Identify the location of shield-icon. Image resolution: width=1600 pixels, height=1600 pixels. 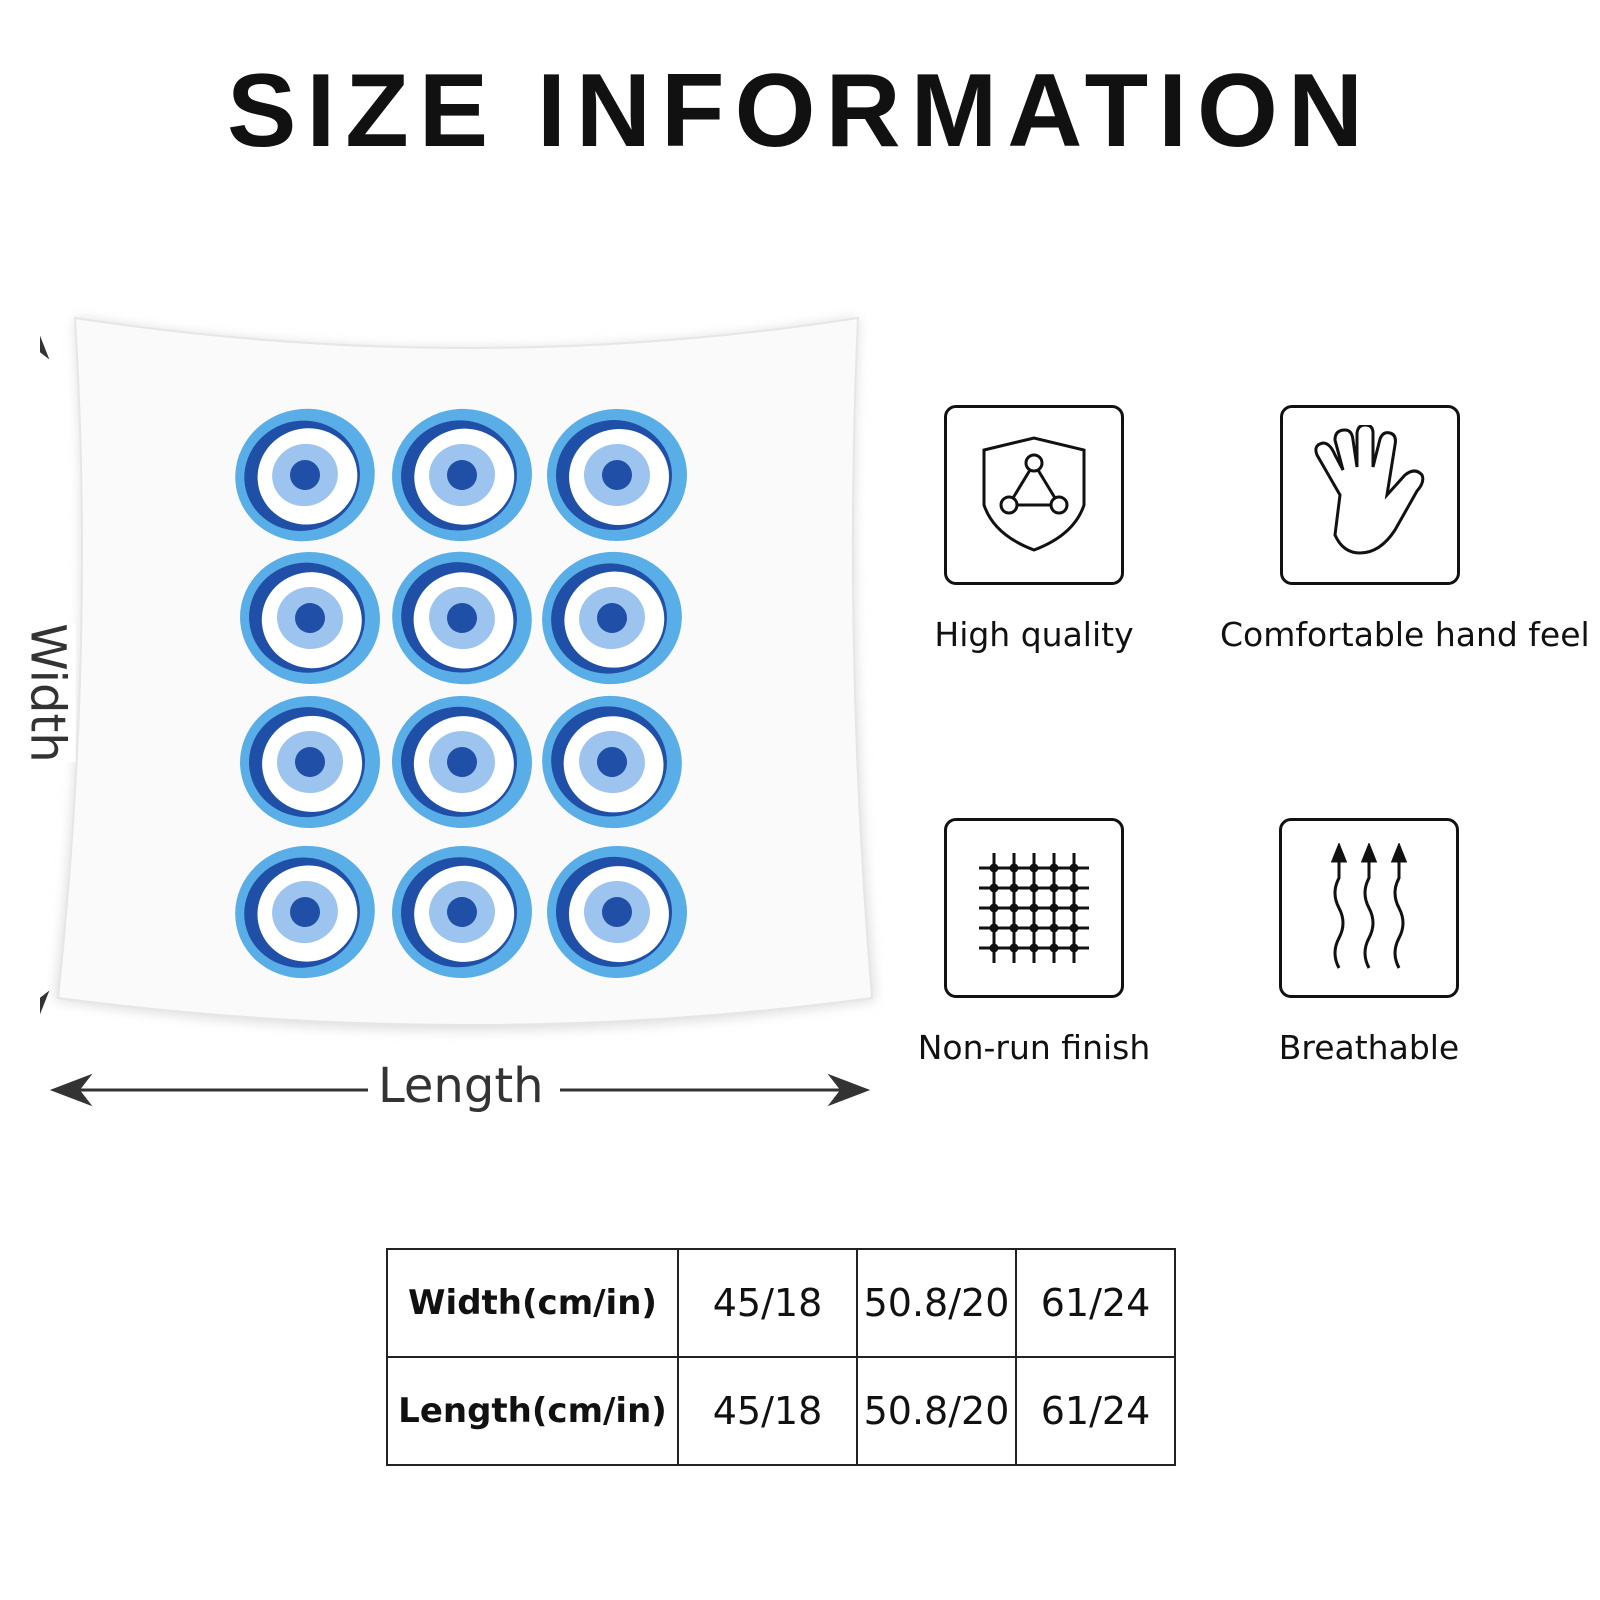
(1034, 494).